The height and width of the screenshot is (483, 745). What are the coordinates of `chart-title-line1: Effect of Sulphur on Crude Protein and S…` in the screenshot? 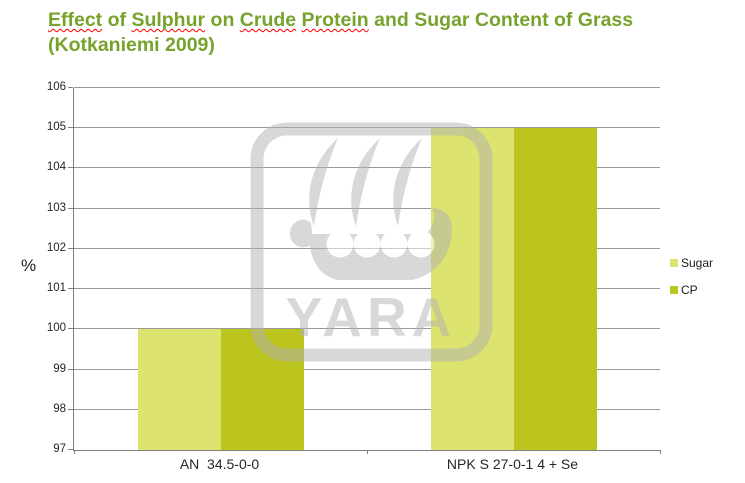 It's located at (340, 20).